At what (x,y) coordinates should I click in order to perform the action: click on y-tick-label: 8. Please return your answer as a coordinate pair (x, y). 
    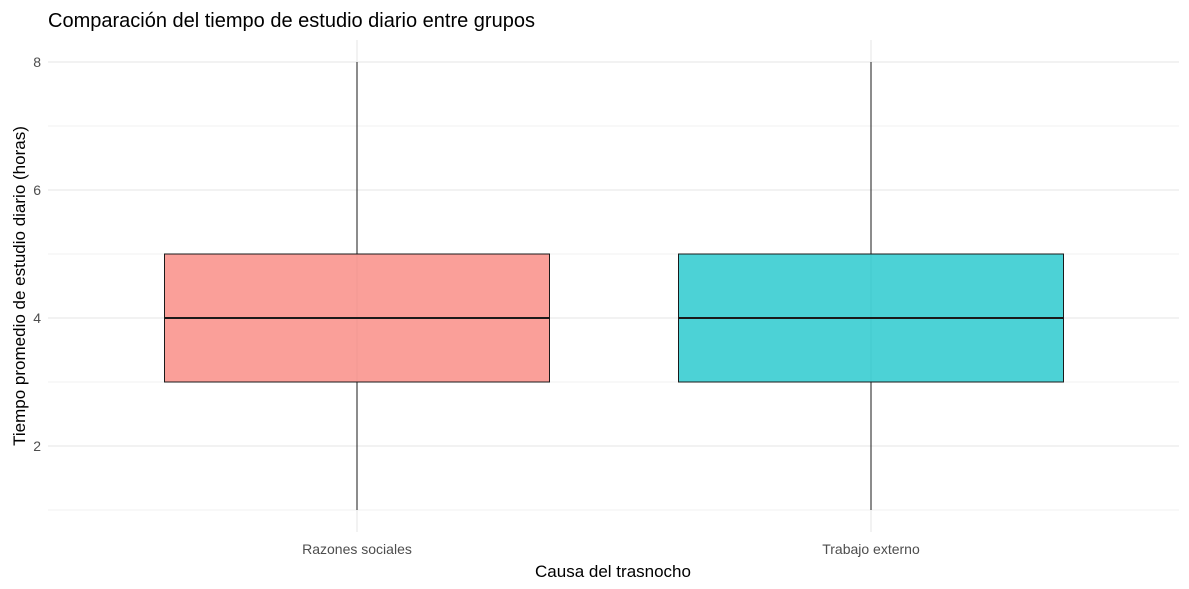
    Looking at the image, I should click on (37, 62).